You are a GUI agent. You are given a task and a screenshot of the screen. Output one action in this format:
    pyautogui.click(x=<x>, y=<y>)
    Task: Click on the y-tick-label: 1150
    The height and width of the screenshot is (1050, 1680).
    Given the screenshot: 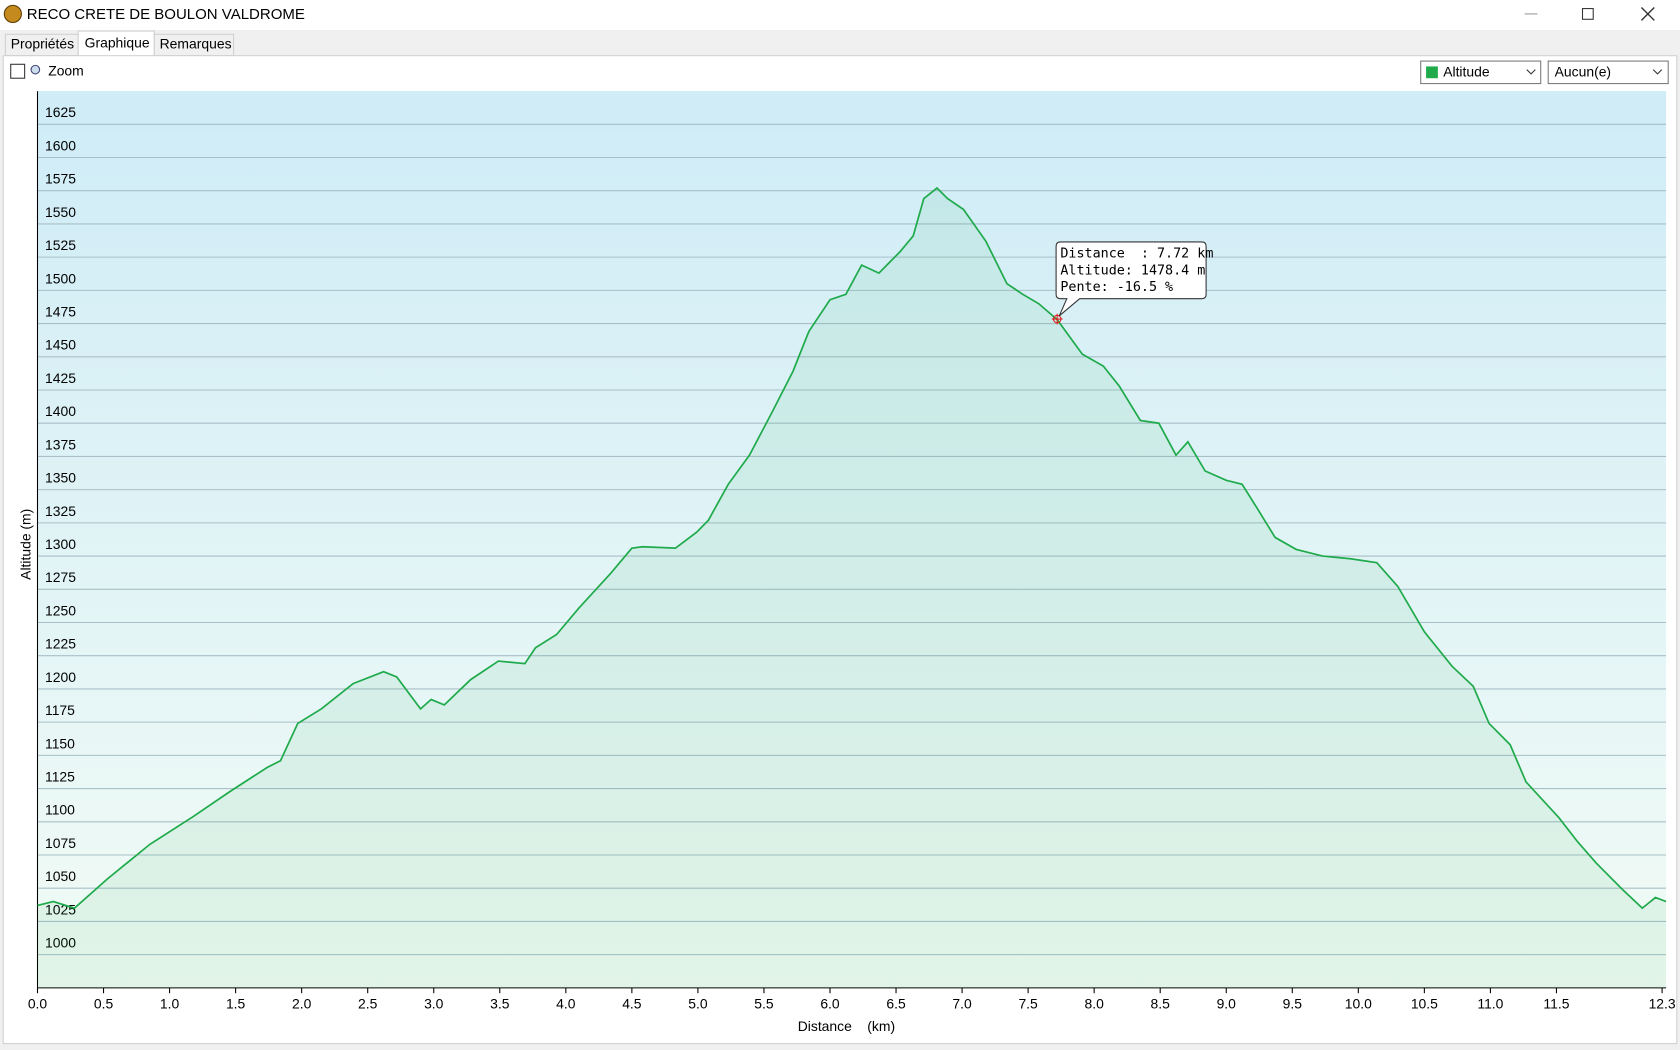 What is the action you would take?
    pyautogui.click(x=60, y=743)
    